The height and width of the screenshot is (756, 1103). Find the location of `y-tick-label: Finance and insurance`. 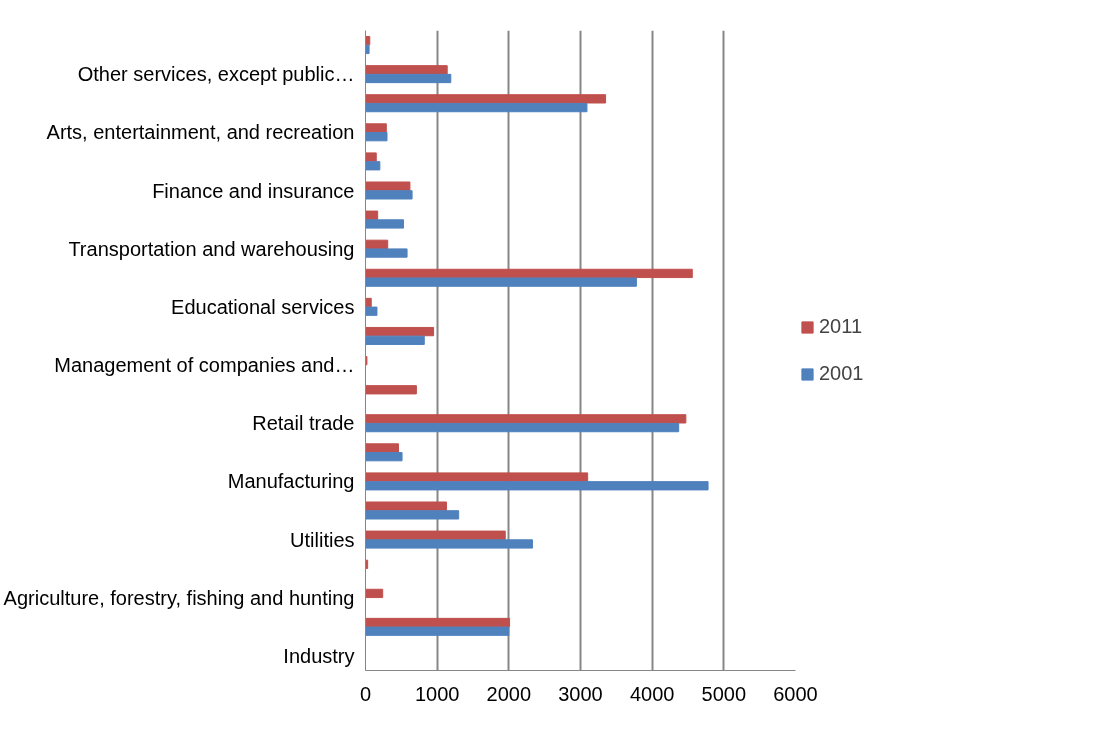

y-tick-label: Finance and insurance is located at coordinates (253, 190).